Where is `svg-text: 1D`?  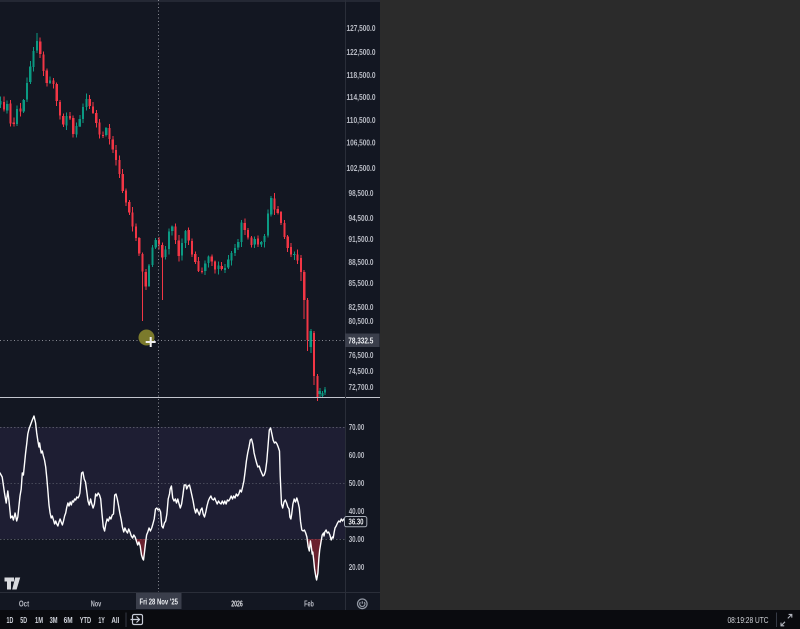 svg-text: 1D is located at coordinates (9, 620).